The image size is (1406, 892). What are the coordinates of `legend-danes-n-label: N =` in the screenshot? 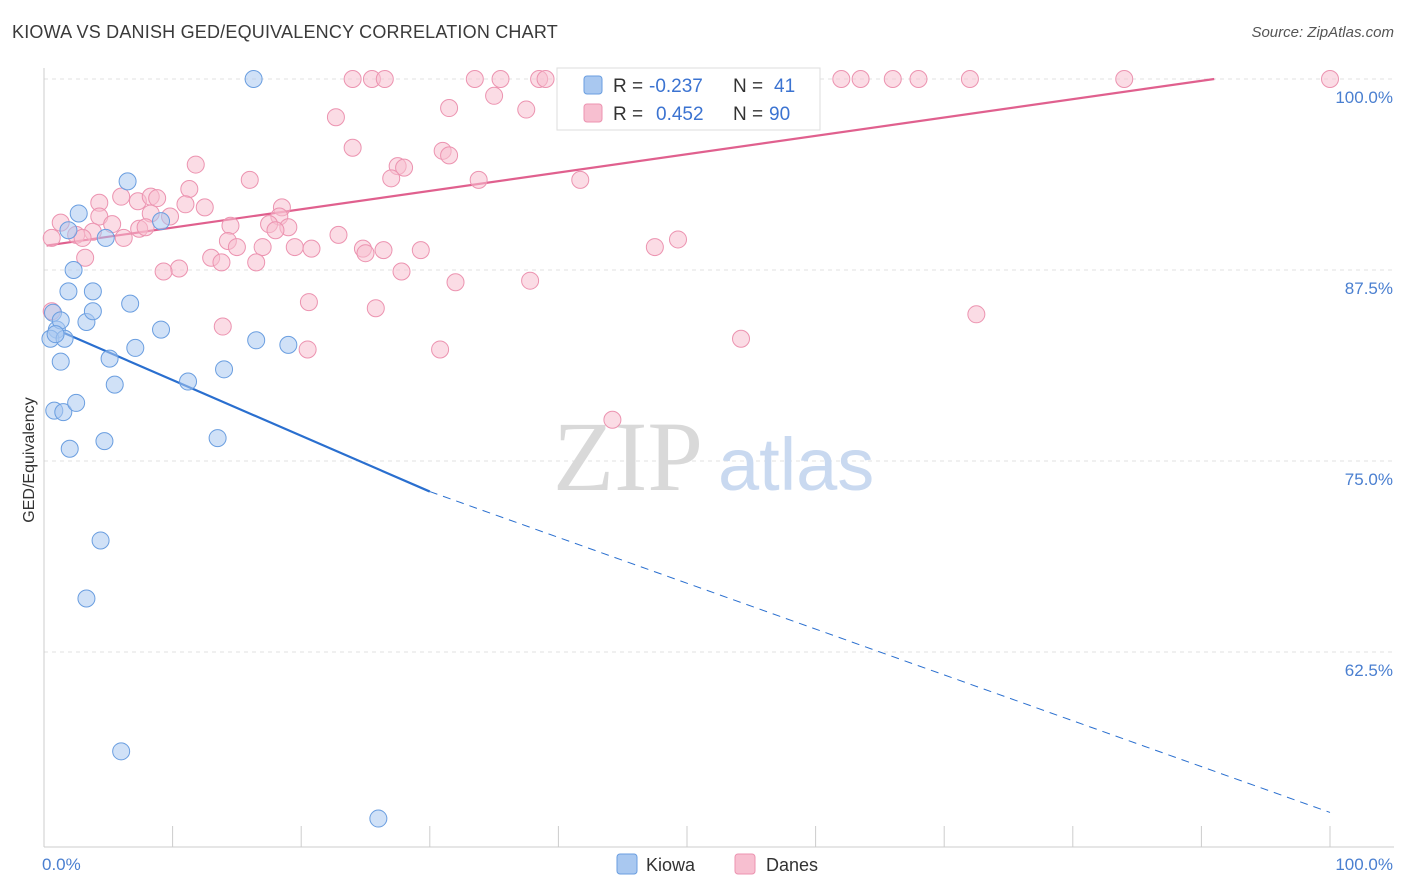 It's located at (748, 114).